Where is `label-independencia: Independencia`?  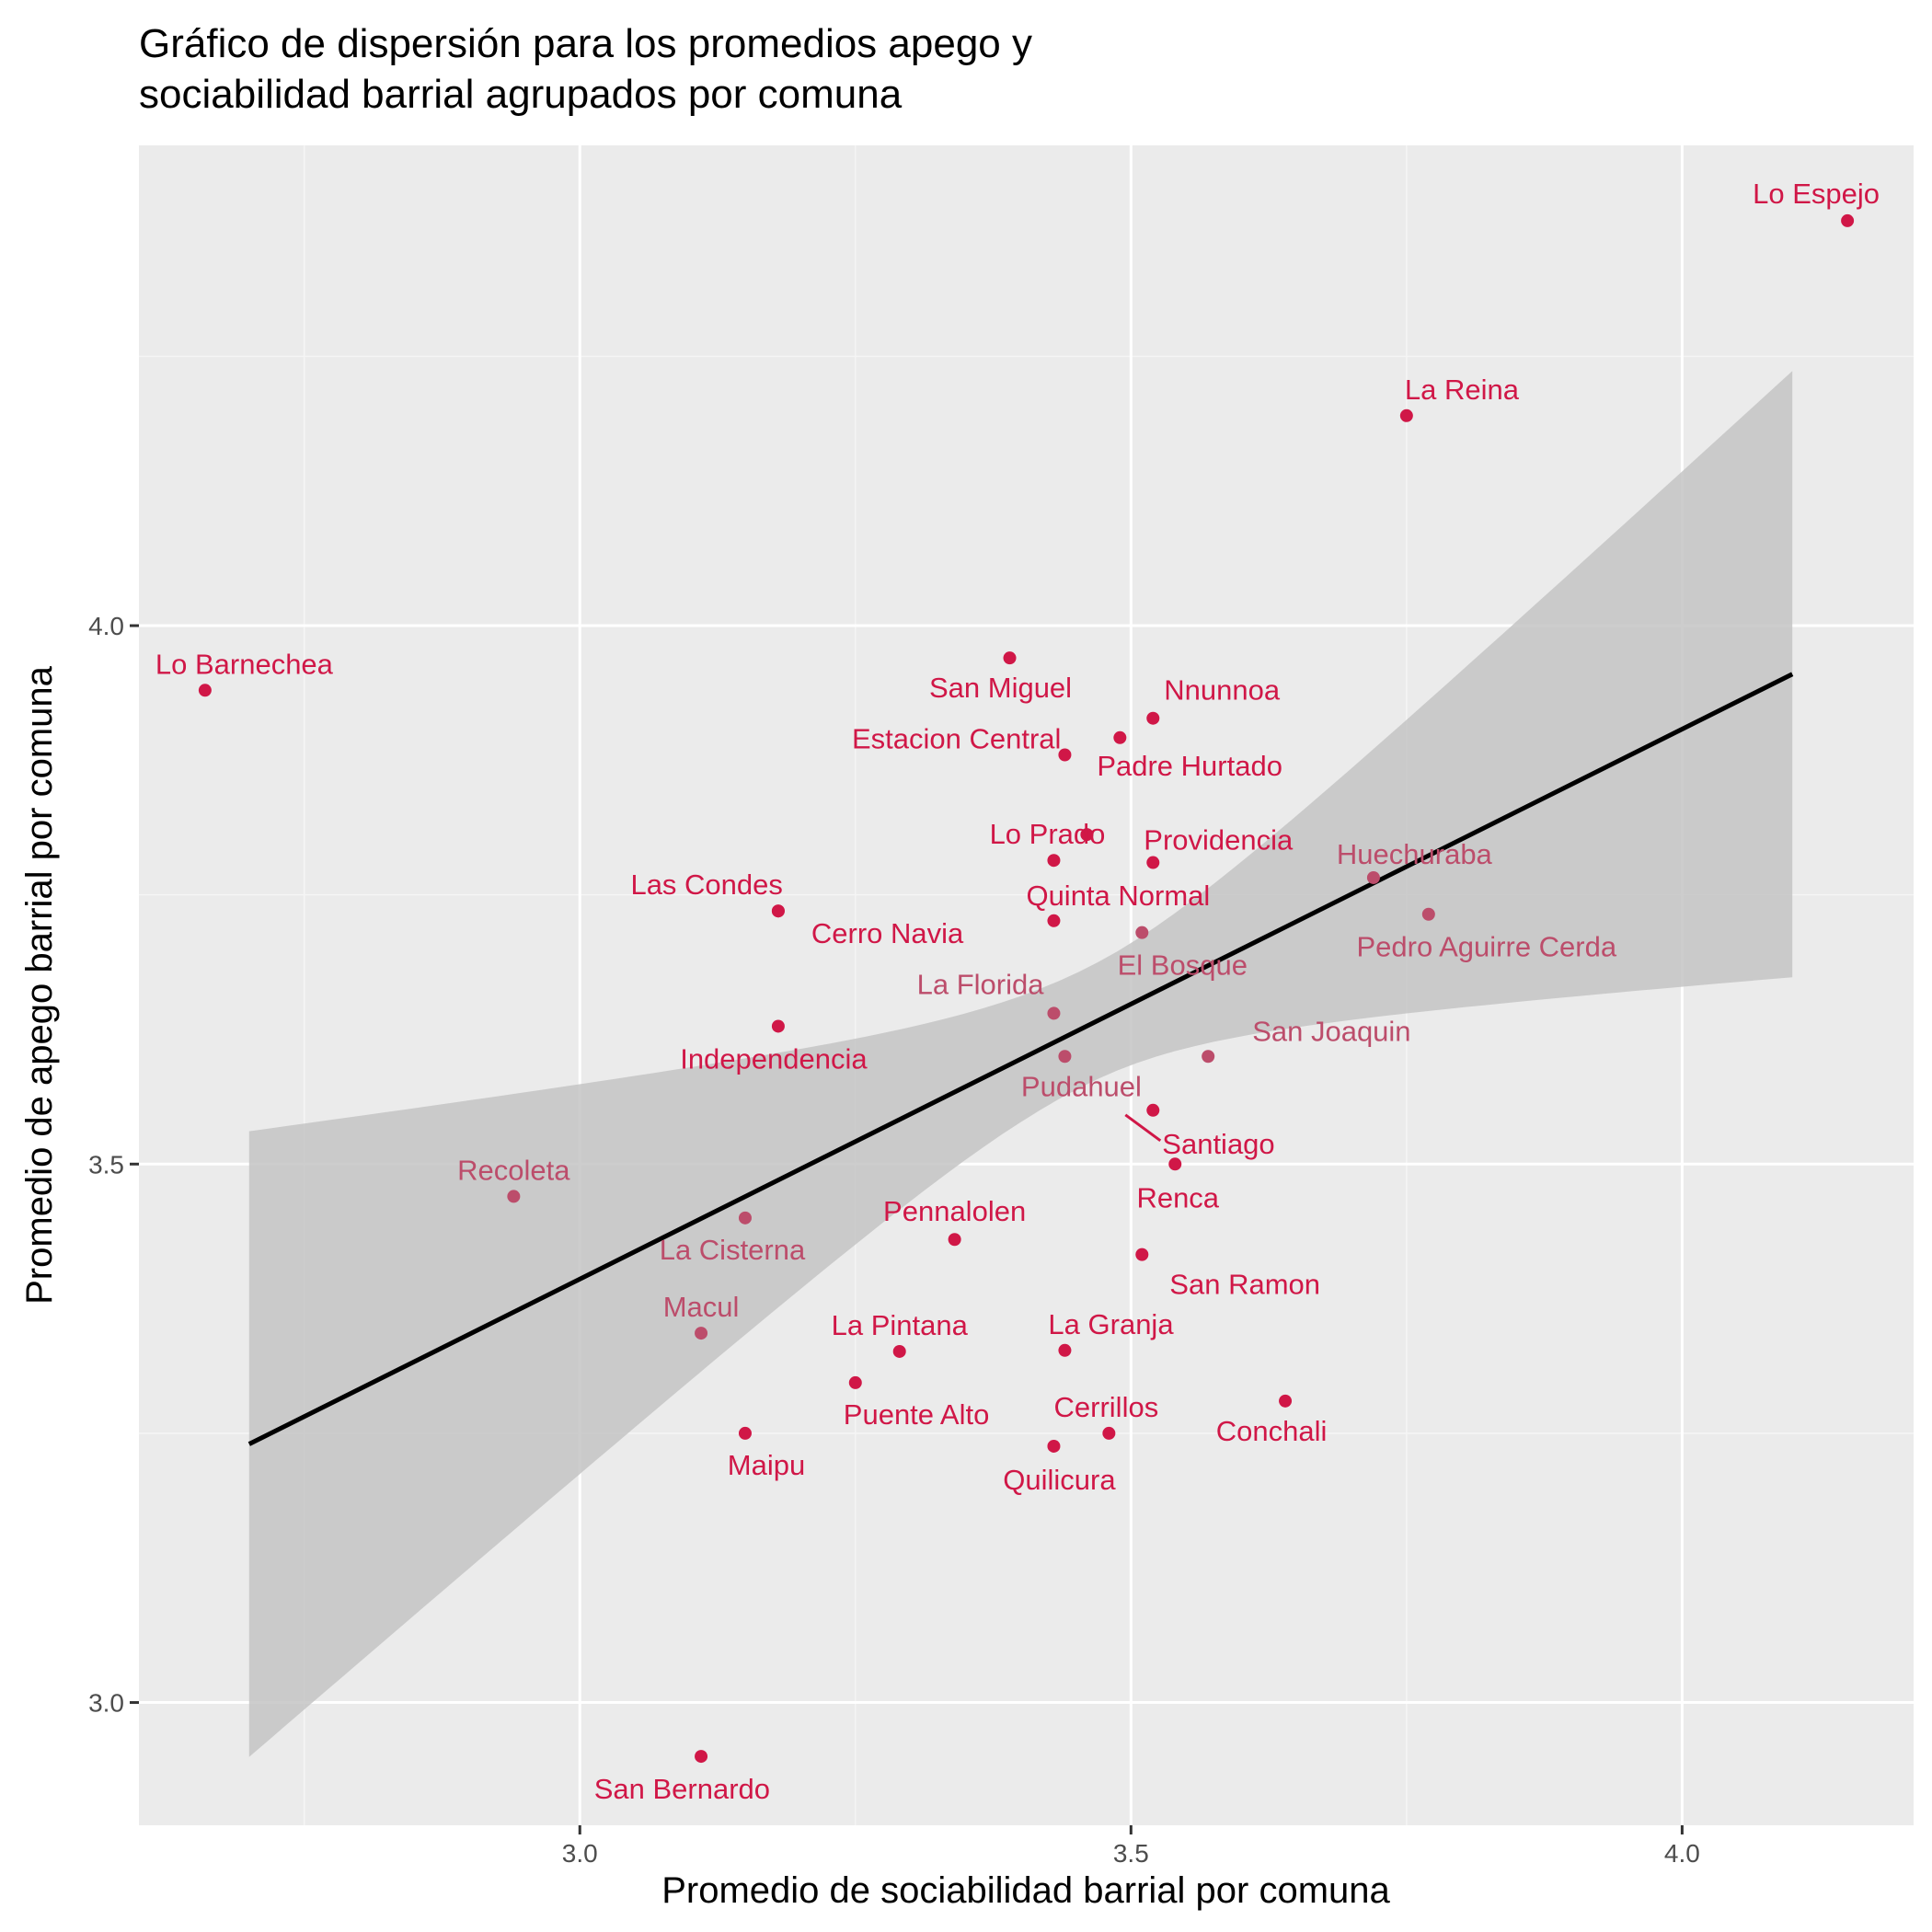 label-independencia: Independencia is located at coordinates (774, 1058).